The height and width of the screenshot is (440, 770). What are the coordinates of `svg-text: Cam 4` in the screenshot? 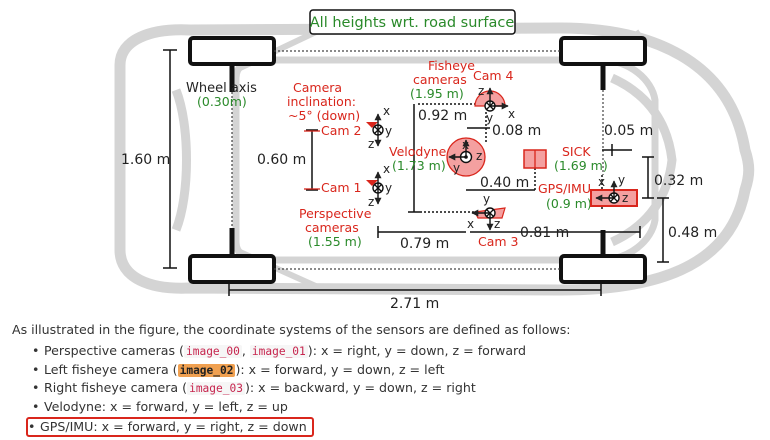 It's located at (493, 75).